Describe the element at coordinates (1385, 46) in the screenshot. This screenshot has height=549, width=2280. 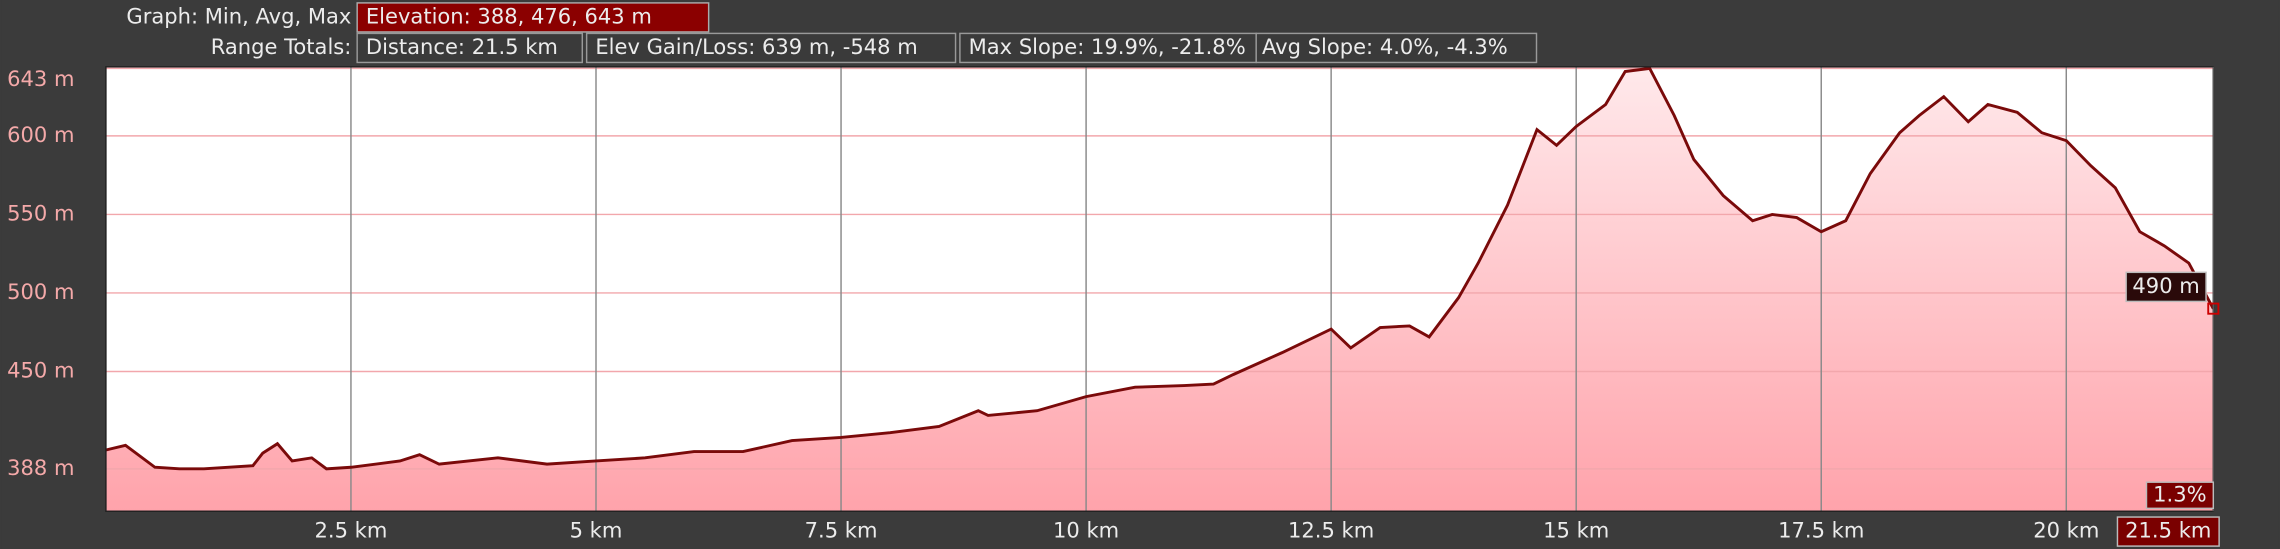
I see `avg-slope: Avg Slope: 4.0%, -4.3%` at that location.